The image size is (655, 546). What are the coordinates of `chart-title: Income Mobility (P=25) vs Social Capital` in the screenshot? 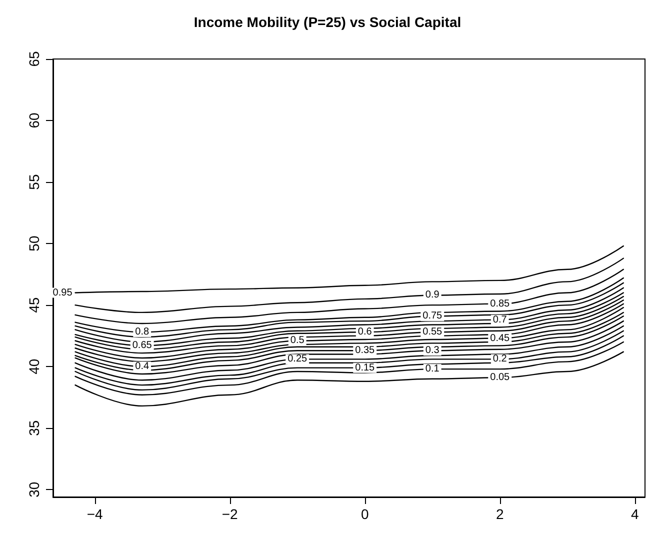 It's located at (328, 22).